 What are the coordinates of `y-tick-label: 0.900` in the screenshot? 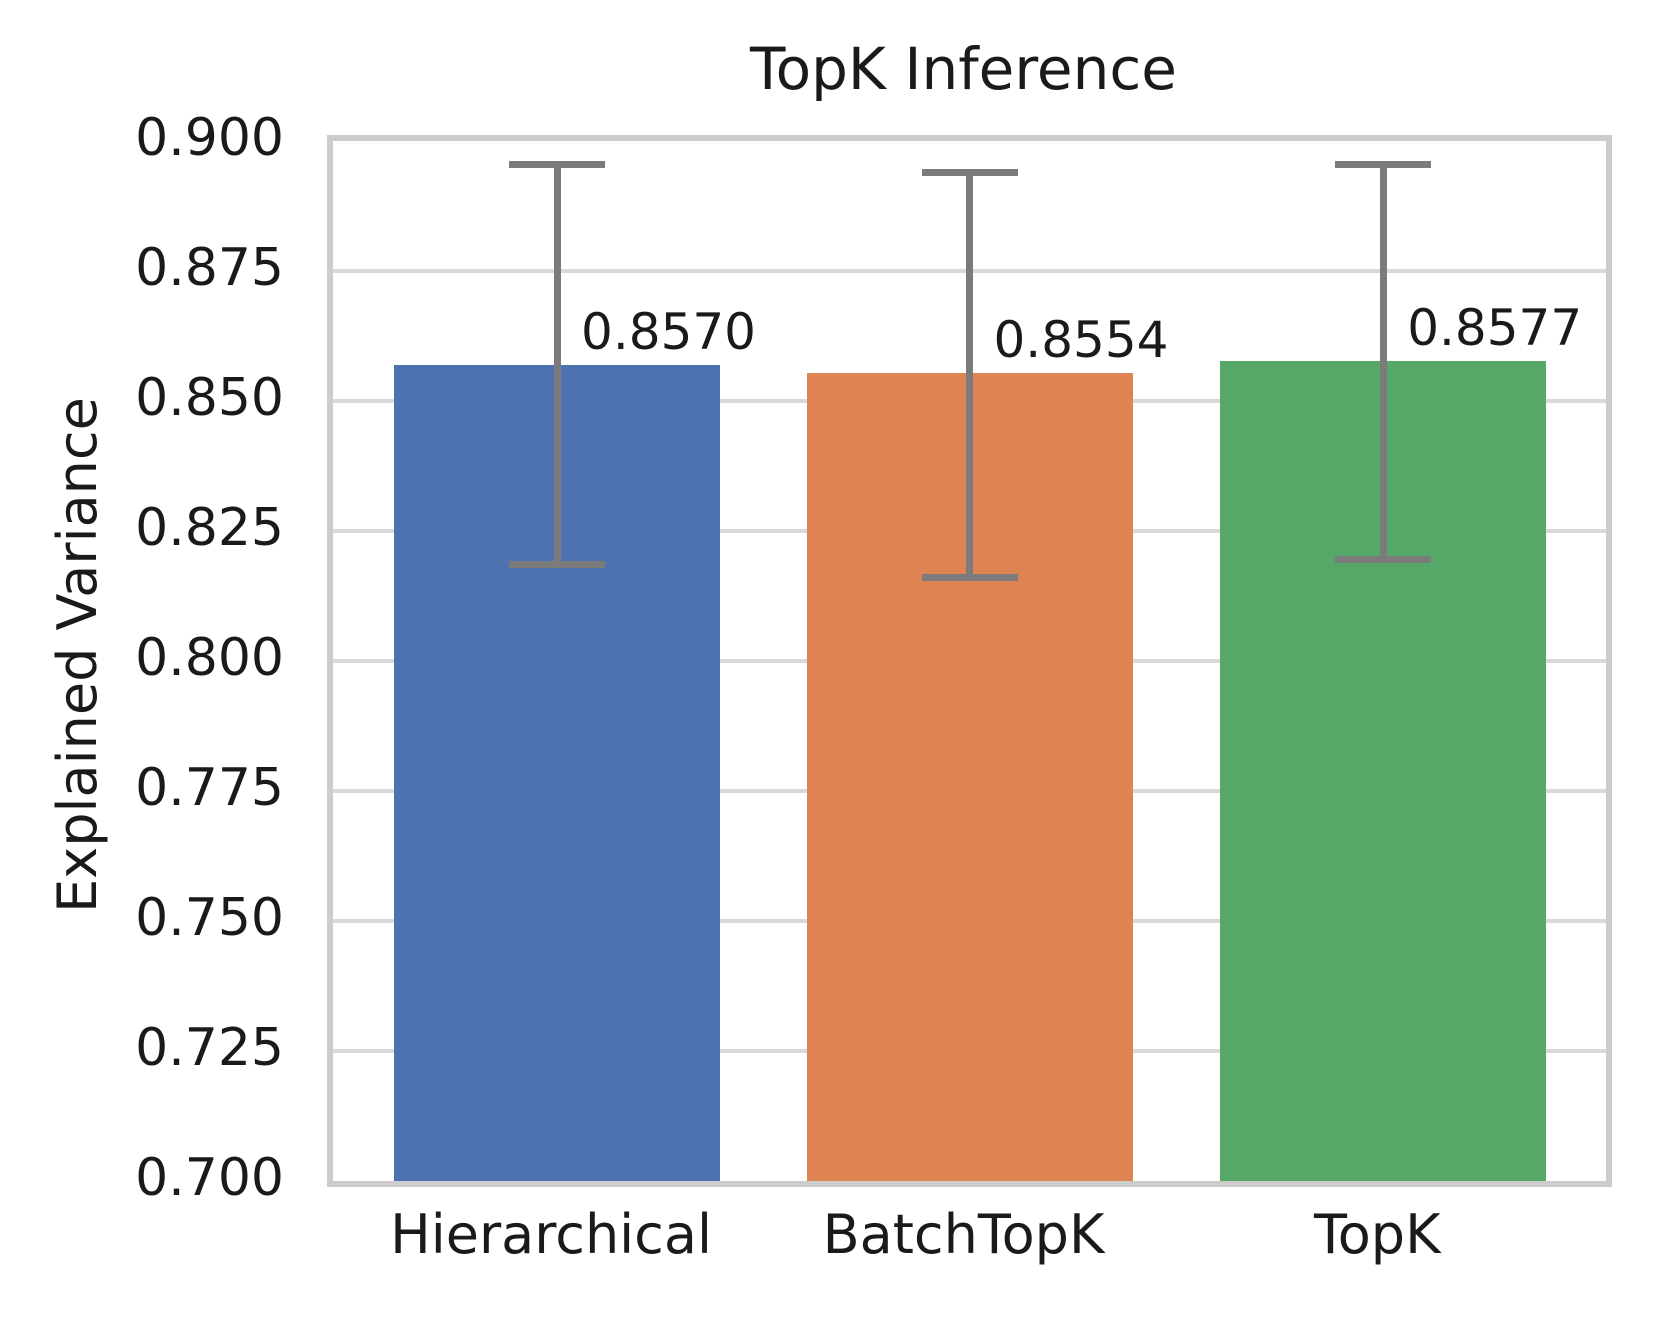 It's located at (209, 138).